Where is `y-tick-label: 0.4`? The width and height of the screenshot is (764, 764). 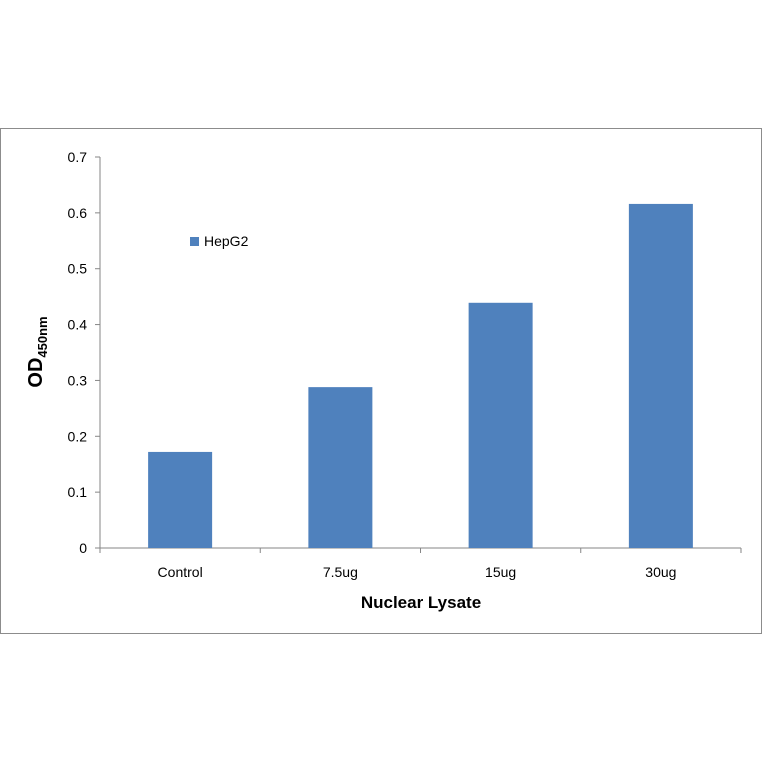 y-tick-label: 0.4 is located at coordinates (78, 325).